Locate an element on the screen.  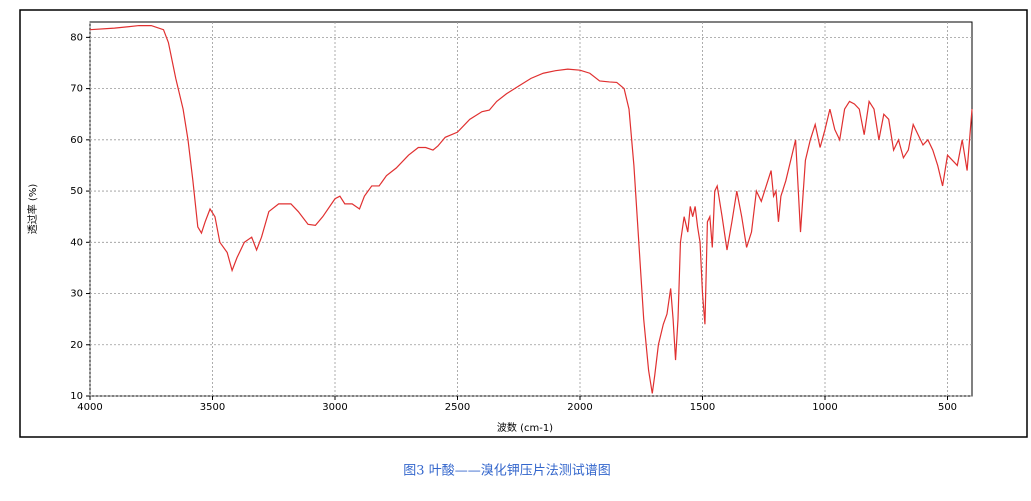
y-tick-label: 80 is located at coordinates (76, 37).